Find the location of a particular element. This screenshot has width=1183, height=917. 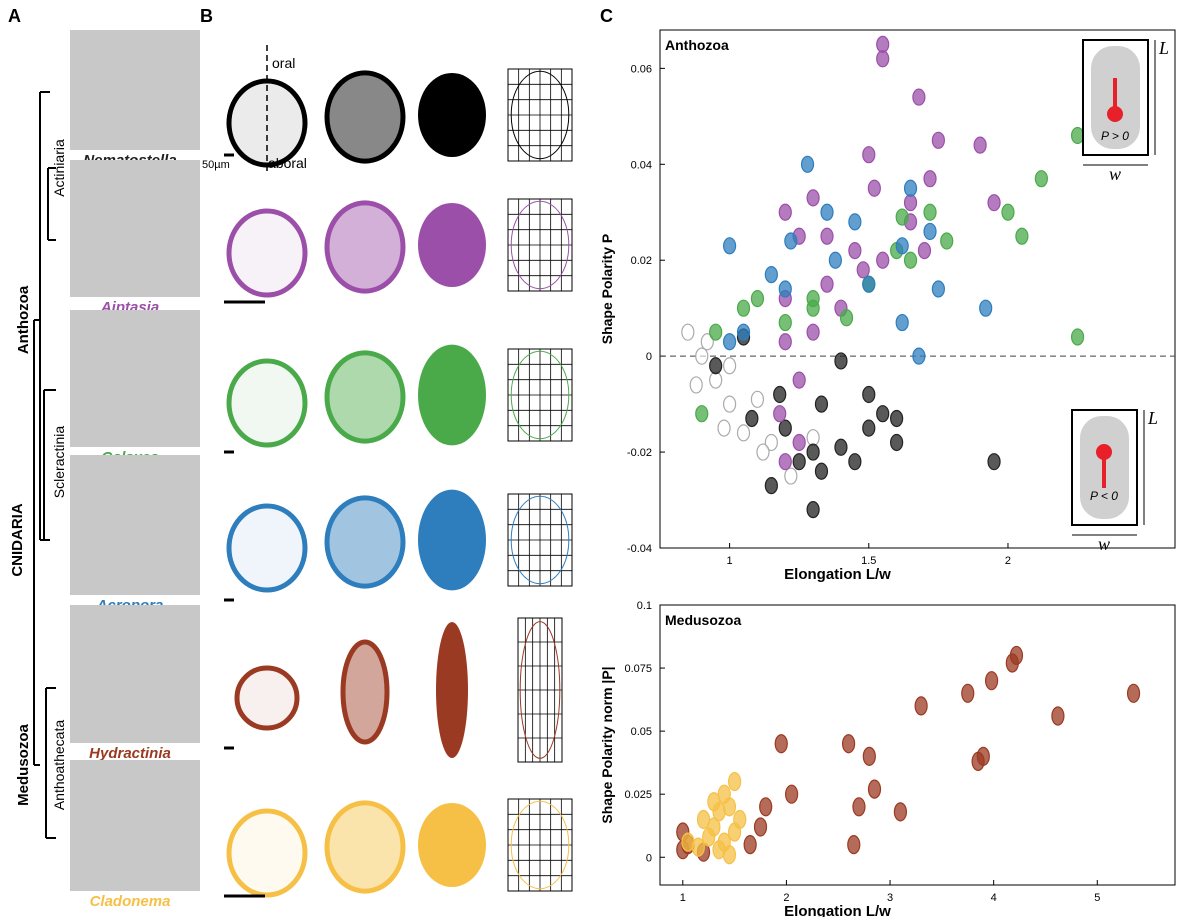

x-tick-label: 1 is located at coordinates (730, 561).